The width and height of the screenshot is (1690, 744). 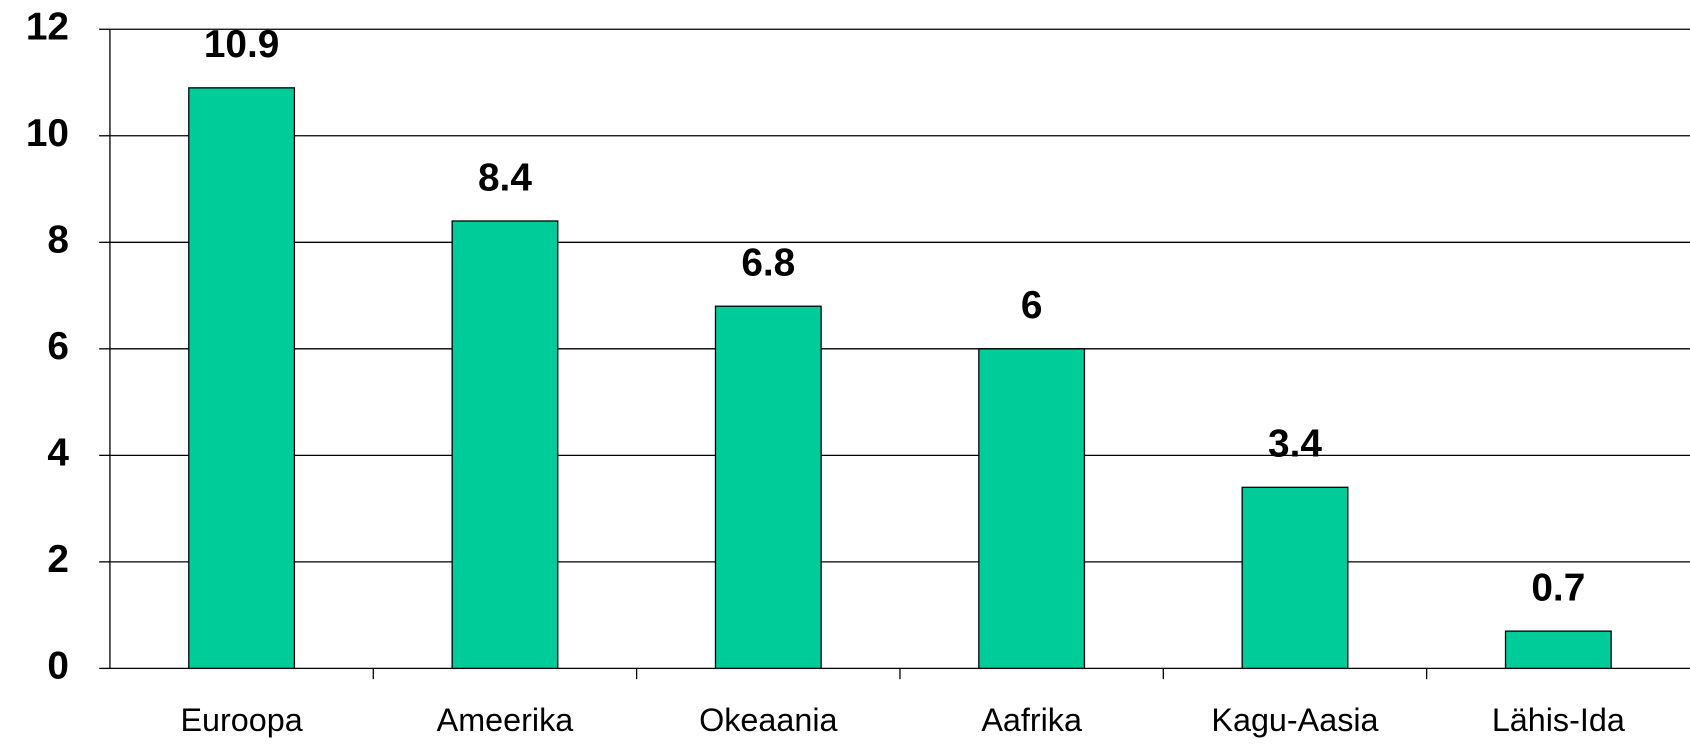 What do you see at coordinates (58, 559) in the screenshot?
I see `y-tick-label: 2` at bounding box center [58, 559].